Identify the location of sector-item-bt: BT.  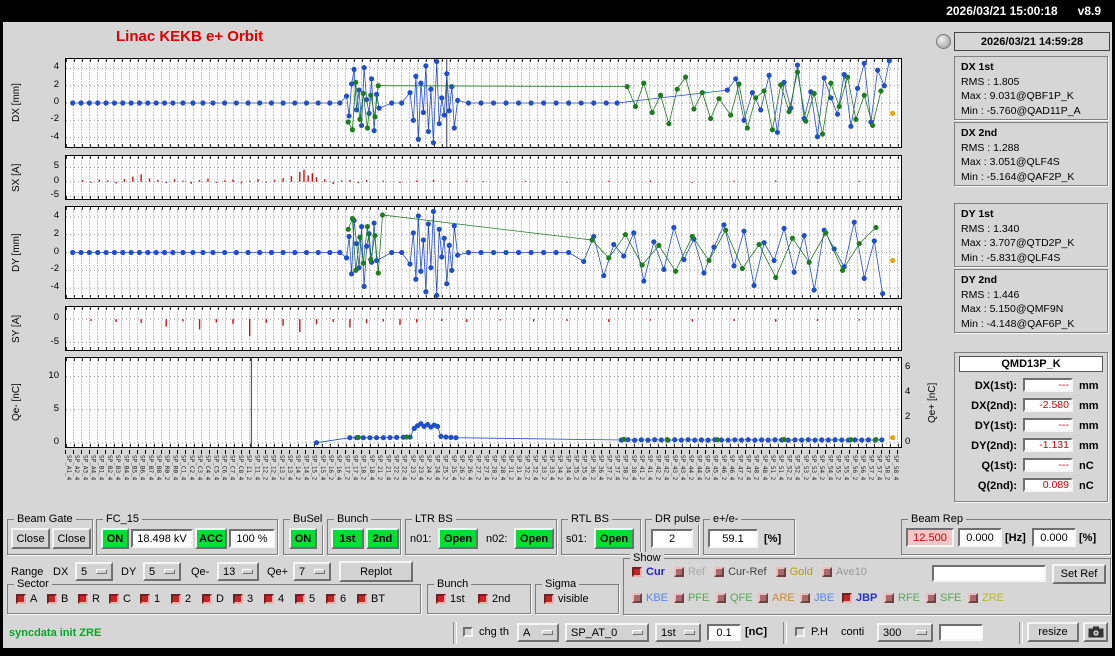
(372, 599).